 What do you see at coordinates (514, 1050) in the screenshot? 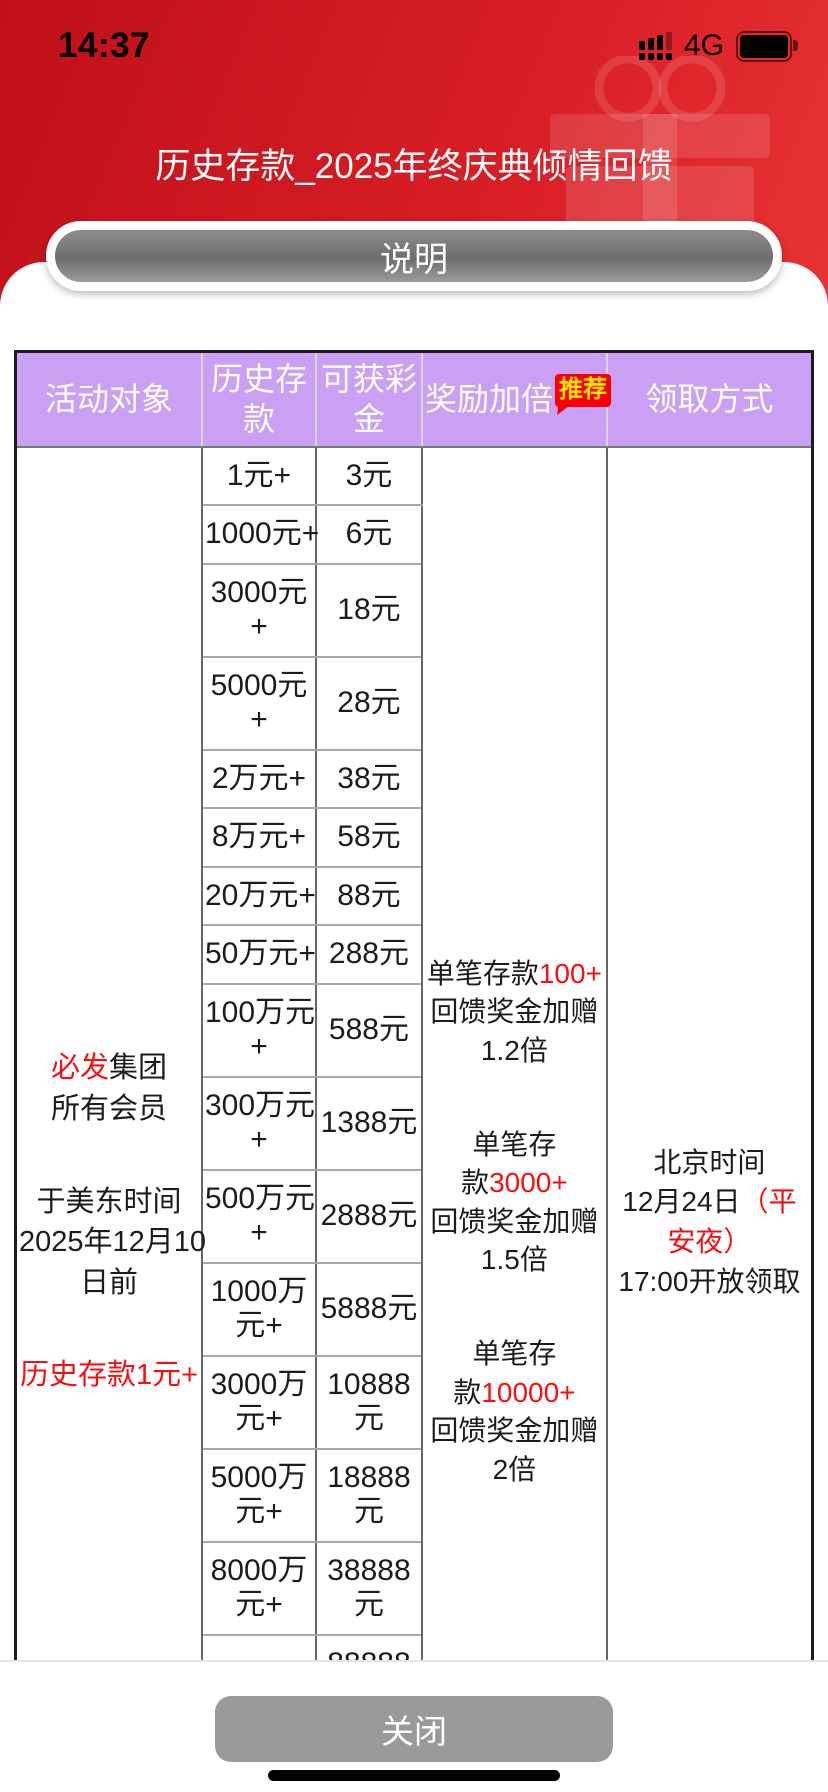
I see `times-value: 1.2倍` at bounding box center [514, 1050].